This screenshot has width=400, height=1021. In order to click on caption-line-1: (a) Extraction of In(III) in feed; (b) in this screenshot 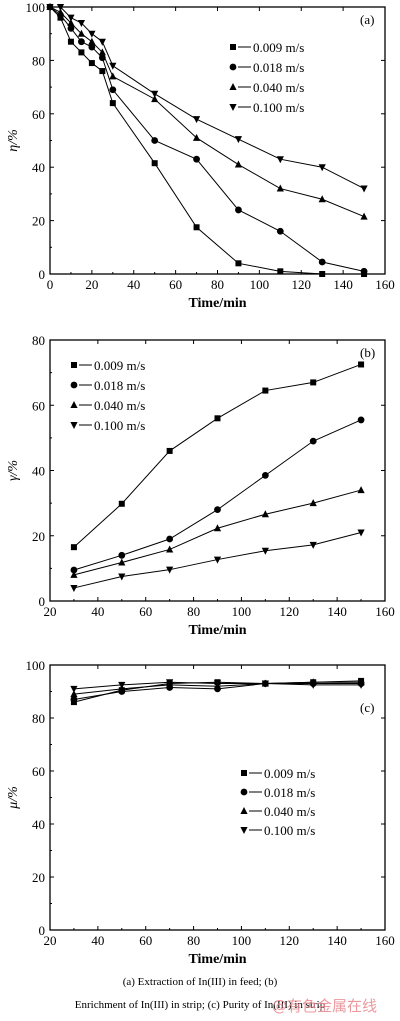, I will do `click(200, 982)`.